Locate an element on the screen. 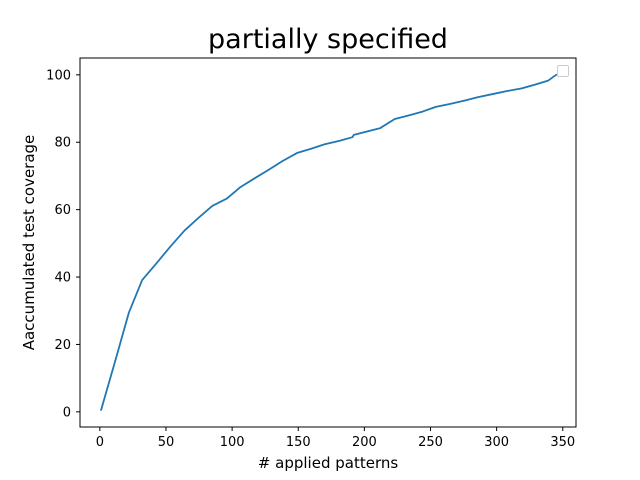  y-tick-label: 100 is located at coordinates (58, 75).